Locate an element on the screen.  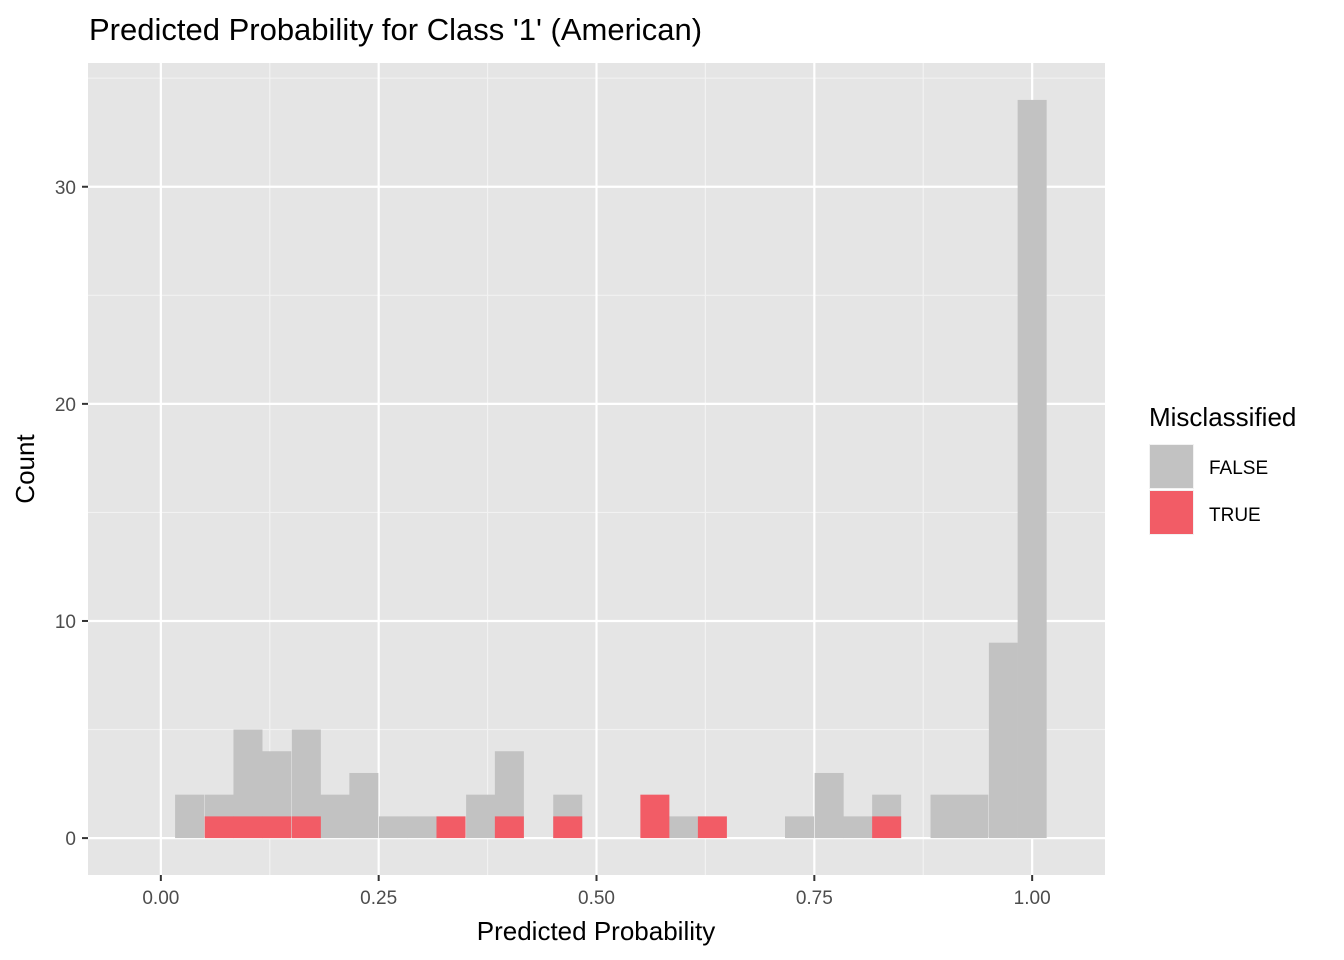
x-tick-label: 0.00 is located at coordinates (160, 898).